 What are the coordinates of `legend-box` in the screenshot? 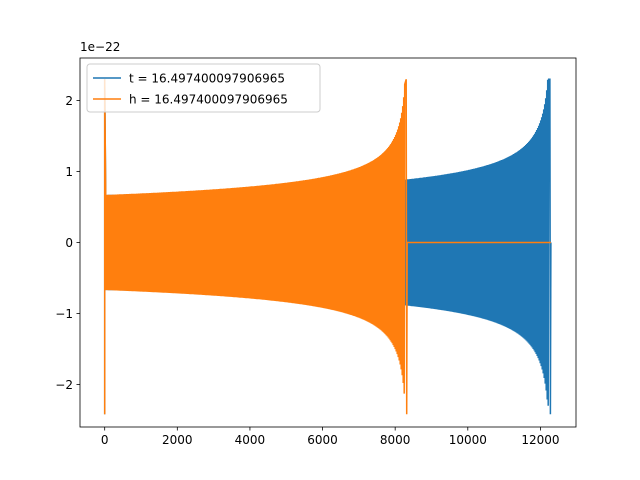 It's located at (203, 88).